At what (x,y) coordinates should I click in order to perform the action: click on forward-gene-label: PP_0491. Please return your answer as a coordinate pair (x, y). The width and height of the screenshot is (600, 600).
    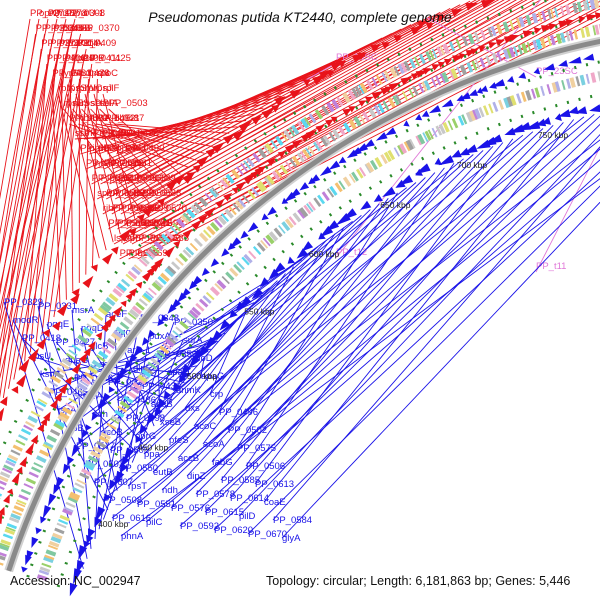
    Looking at the image, I should click on (112, 133).